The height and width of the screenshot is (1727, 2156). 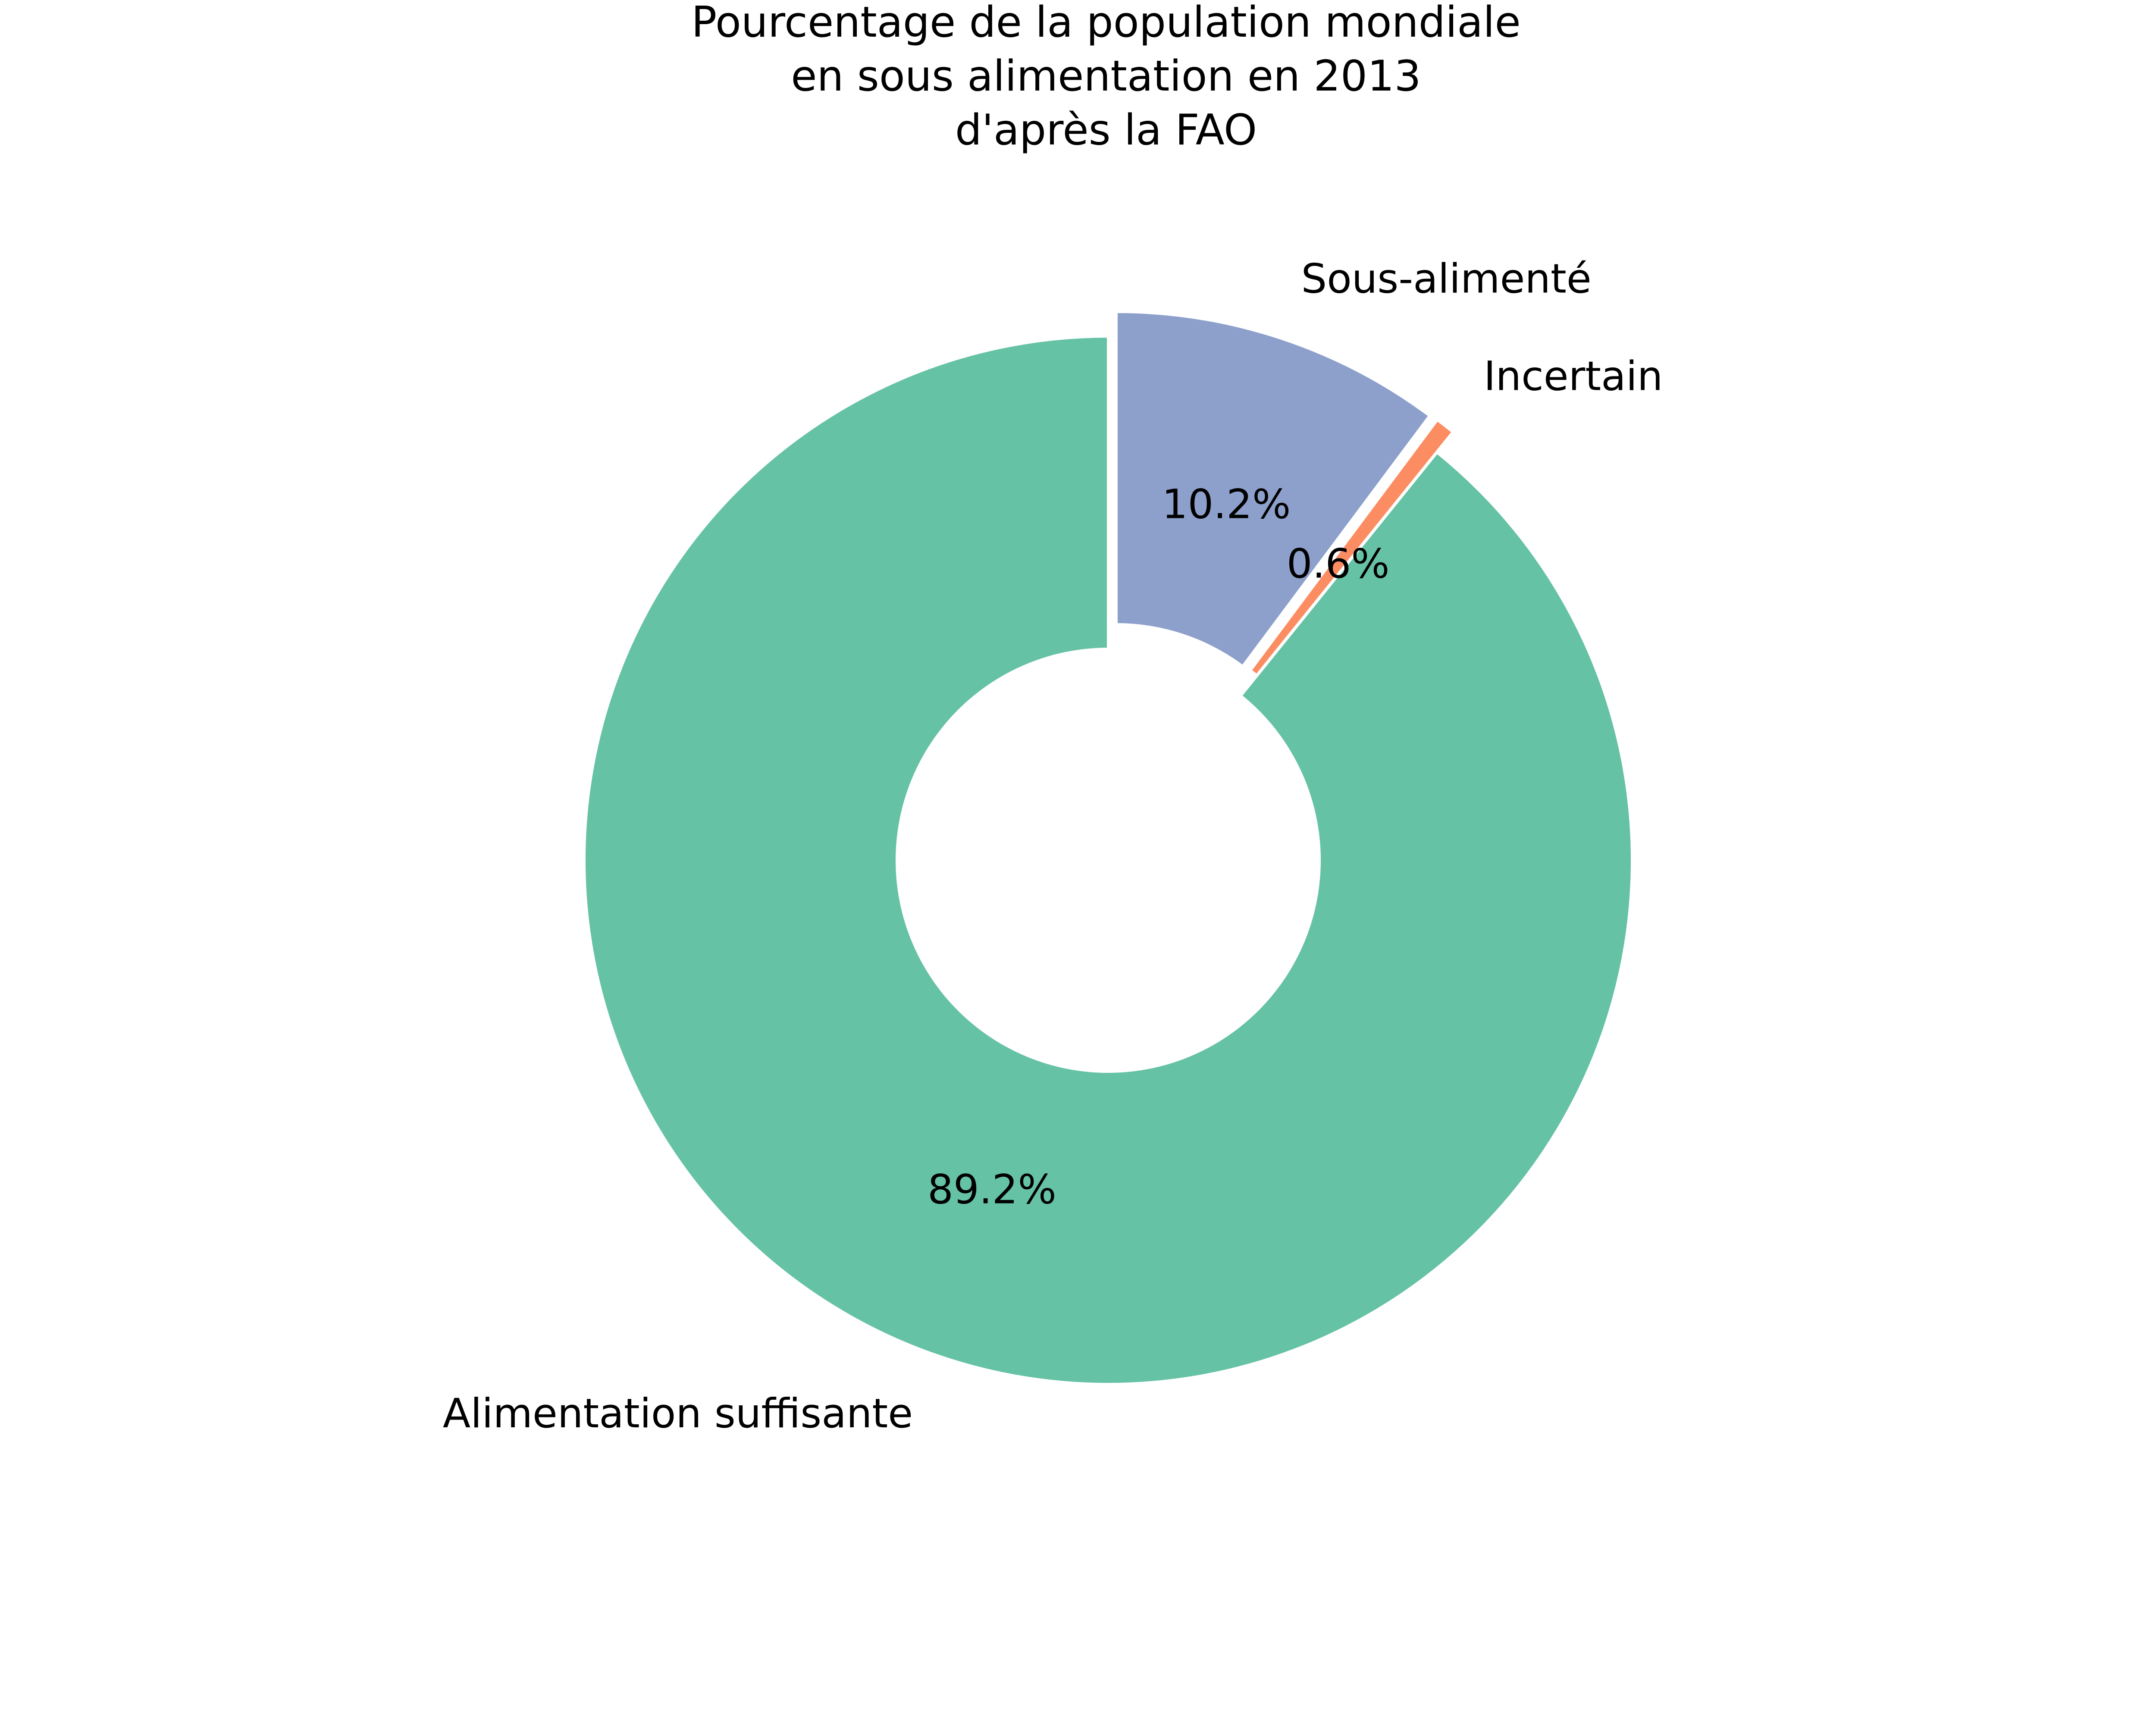 What do you see at coordinates (1338, 564) in the screenshot?
I see `pct-label-1: 0.6%` at bounding box center [1338, 564].